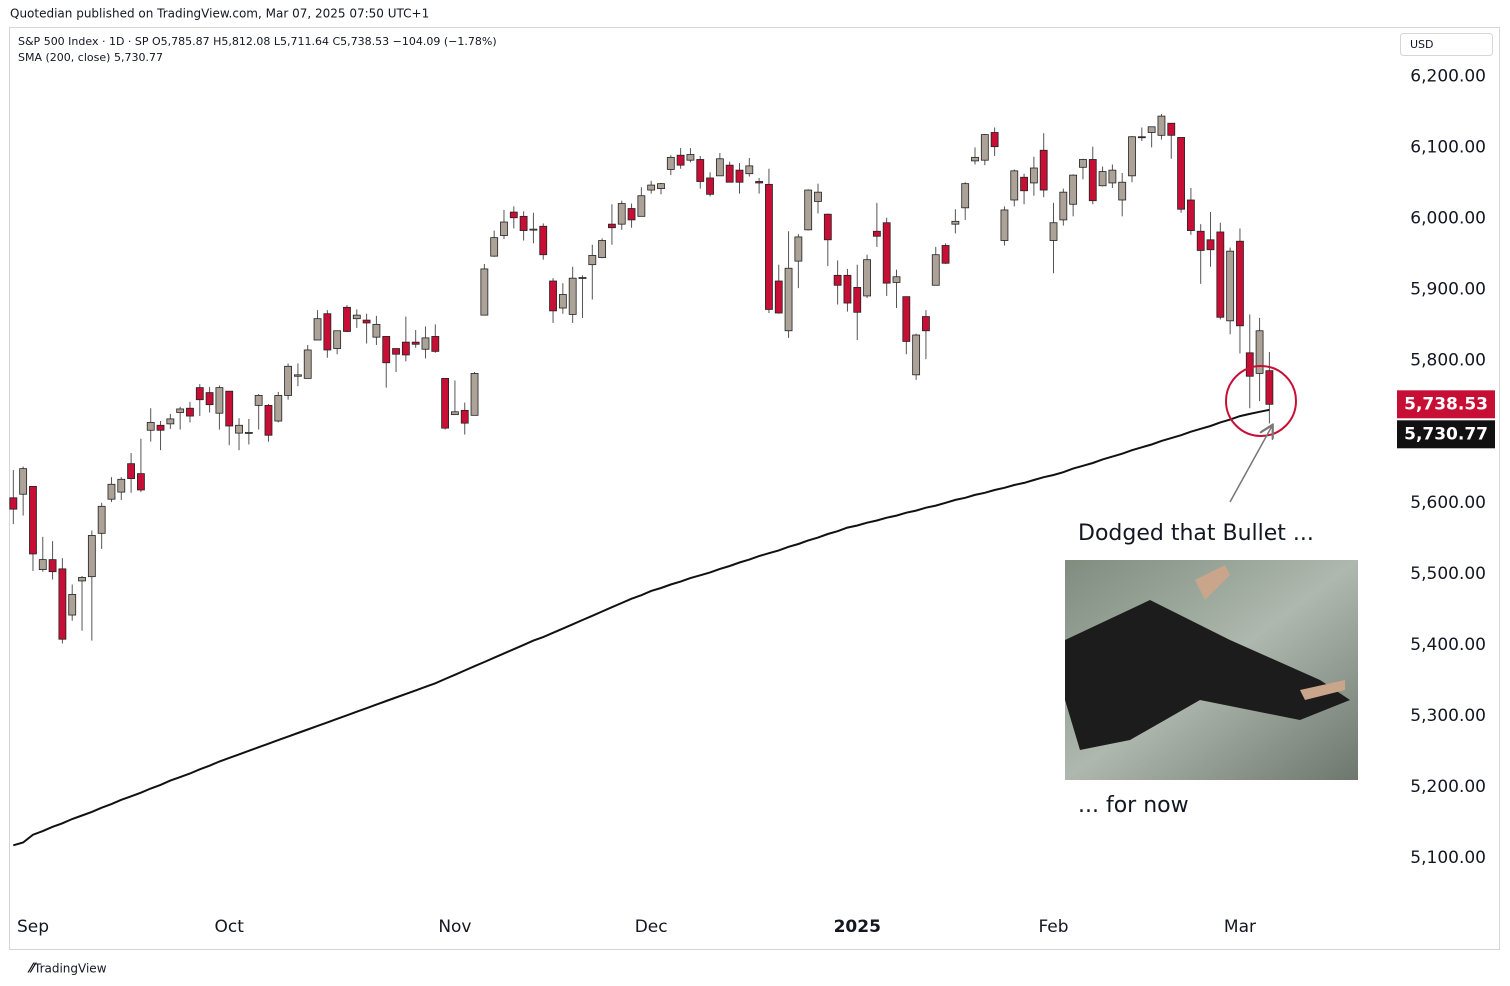  I want to click on sma-badge, so click(1446, 434).